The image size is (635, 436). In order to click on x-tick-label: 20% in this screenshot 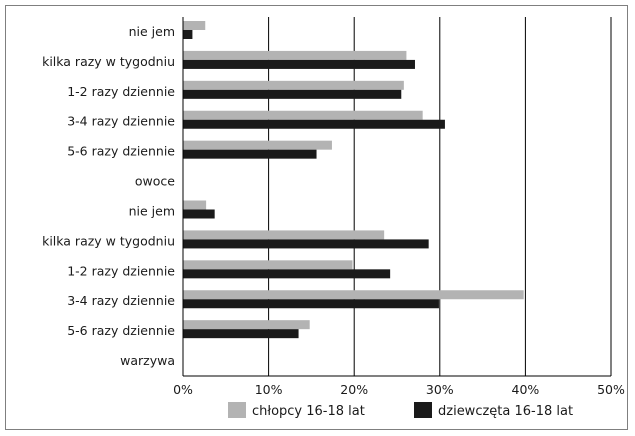, I will do `click(354, 389)`.